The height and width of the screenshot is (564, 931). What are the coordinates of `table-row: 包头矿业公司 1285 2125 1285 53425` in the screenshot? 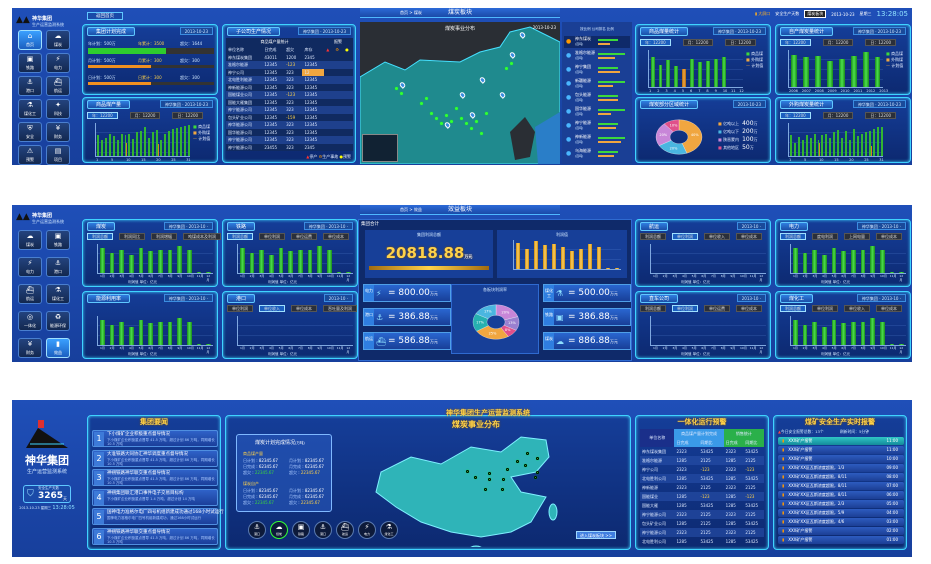 It's located at (702, 523).